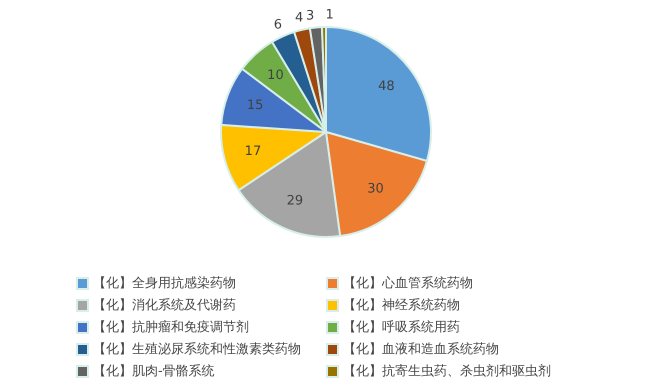 This screenshot has height=389, width=652. What do you see at coordinates (197, 349) in the screenshot?
I see `legend-label: 【化】生殖泌尿系统和性激素类药物` at bounding box center [197, 349].